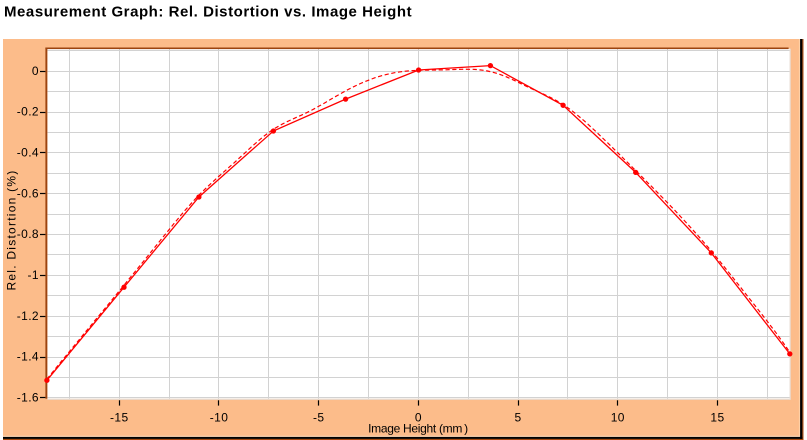  What do you see at coordinates (28, 398) in the screenshot?
I see `svg-text: -1.6` at bounding box center [28, 398].